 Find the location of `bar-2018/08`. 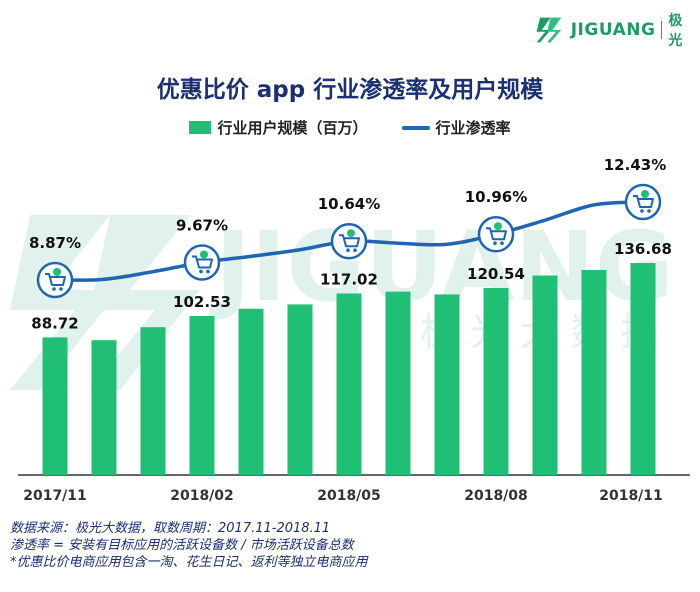

bar-2018/08 is located at coordinates (496, 381).